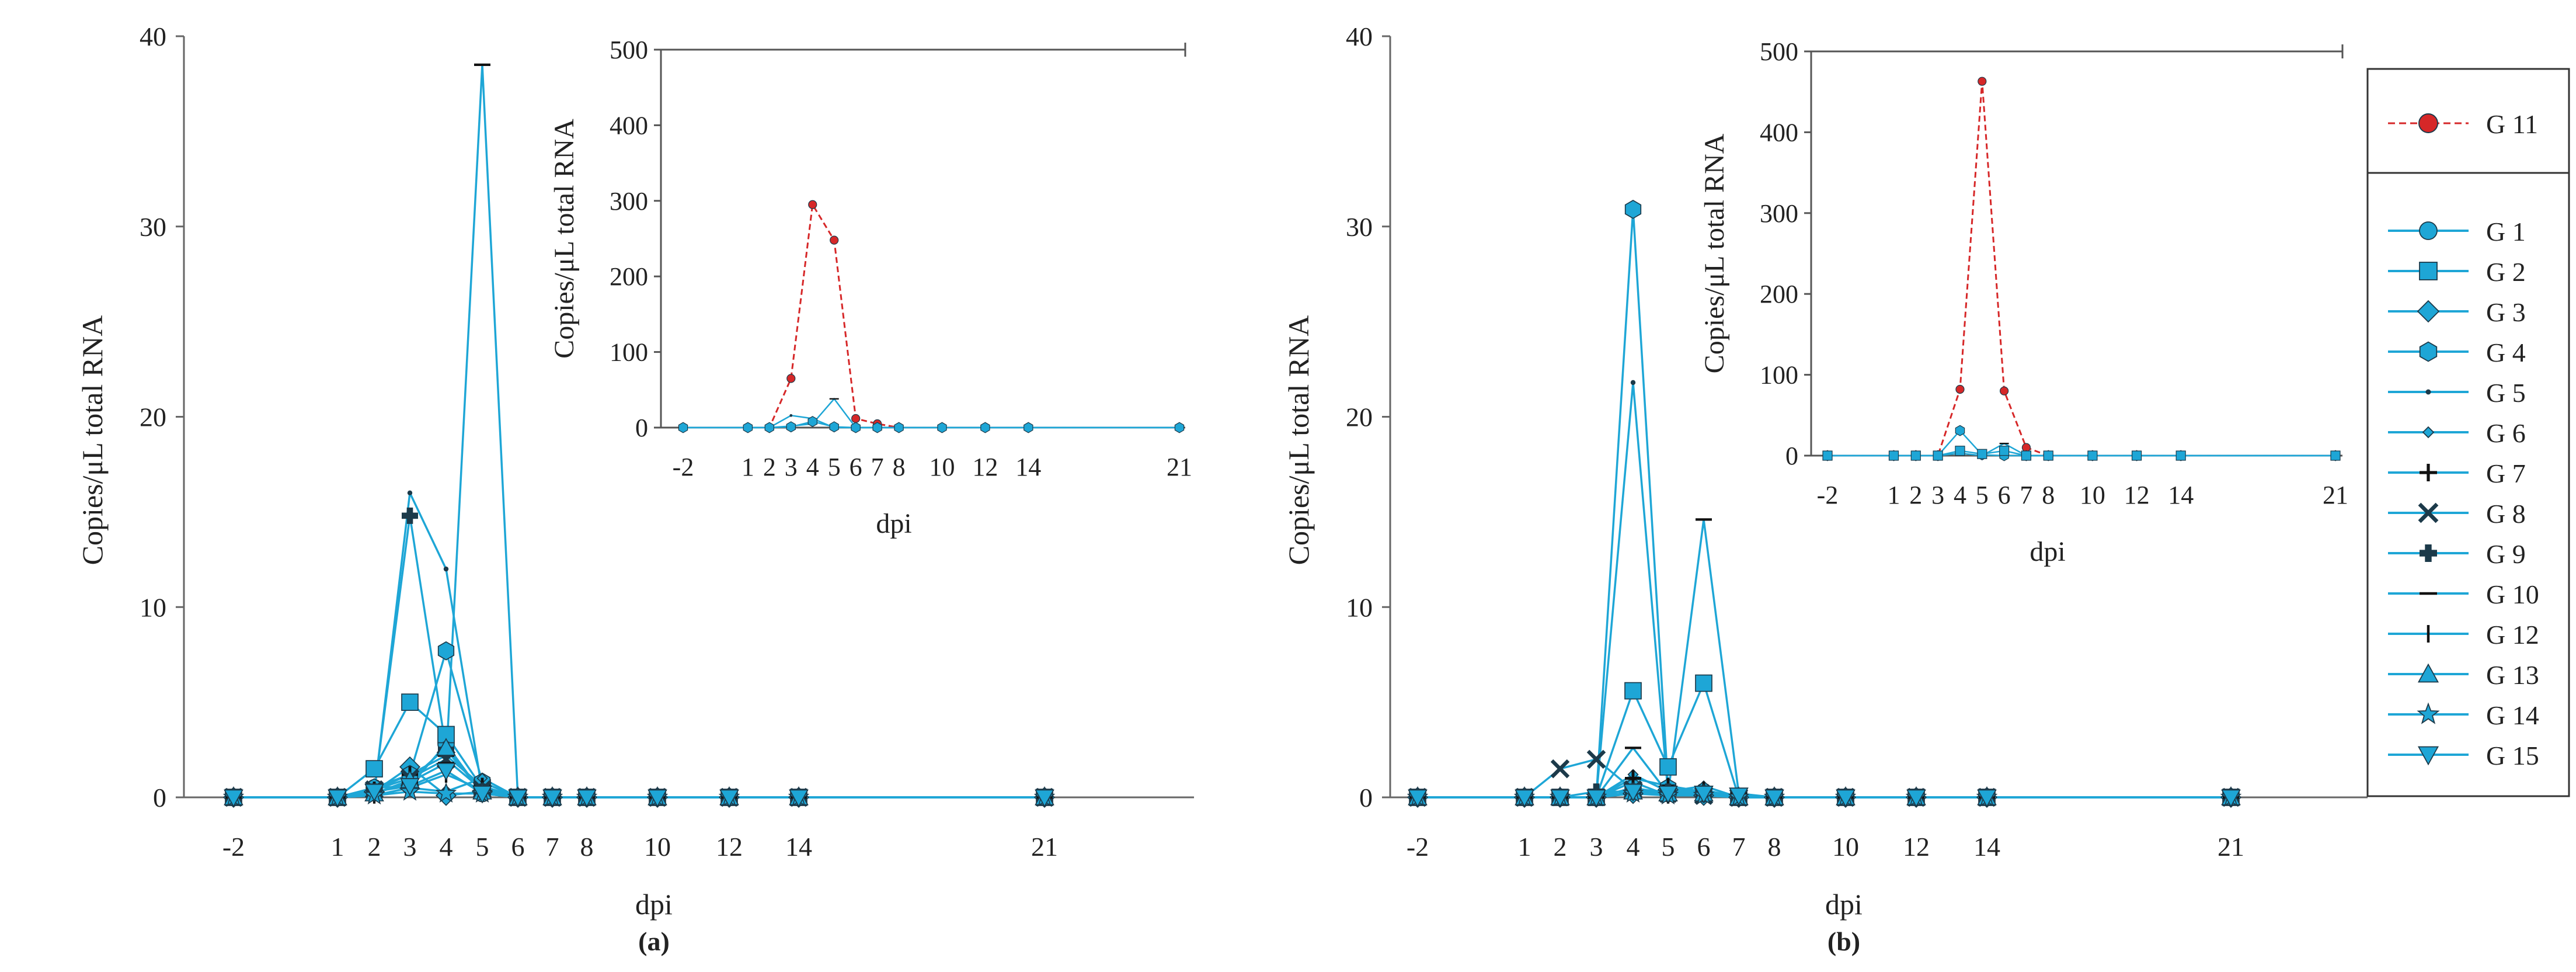 The image size is (2576, 972). Describe the element at coordinates (2506, 433) in the screenshot. I see `legend-label: G 6` at that location.